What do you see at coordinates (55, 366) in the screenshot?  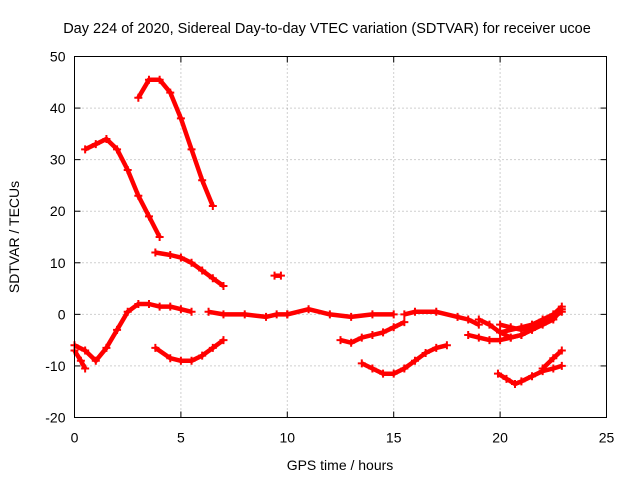 I see `y-tick-label: -10` at bounding box center [55, 366].